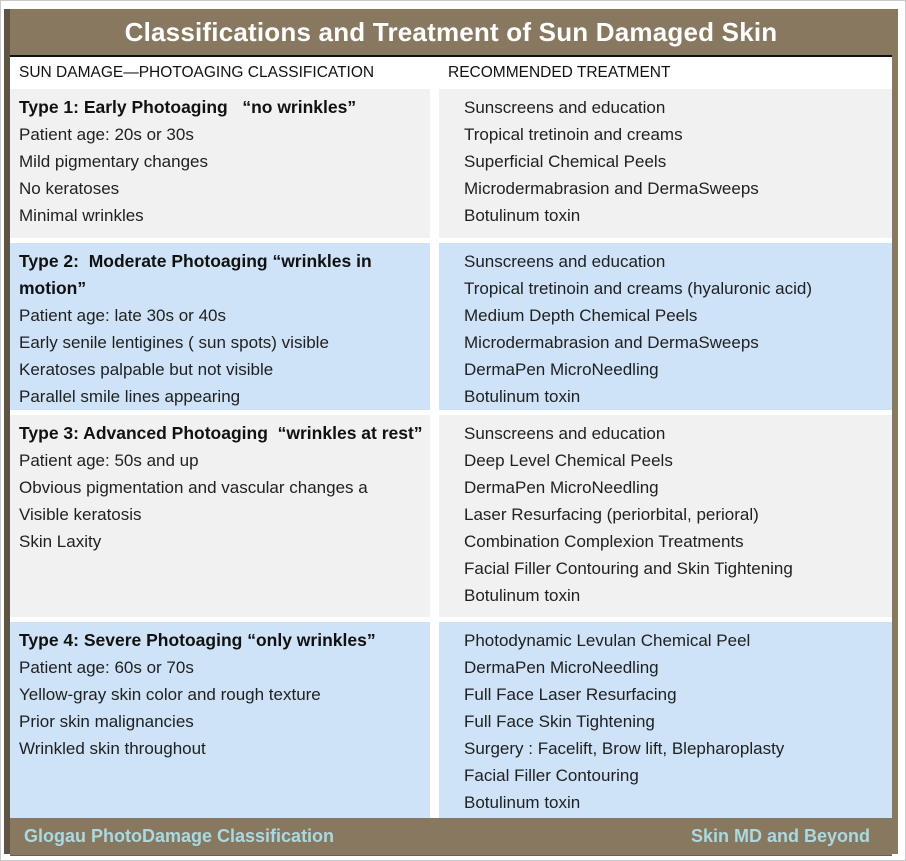 This screenshot has width=906, height=861. I want to click on feature-line: Wrinkled skin throughout, so click(112, 748).